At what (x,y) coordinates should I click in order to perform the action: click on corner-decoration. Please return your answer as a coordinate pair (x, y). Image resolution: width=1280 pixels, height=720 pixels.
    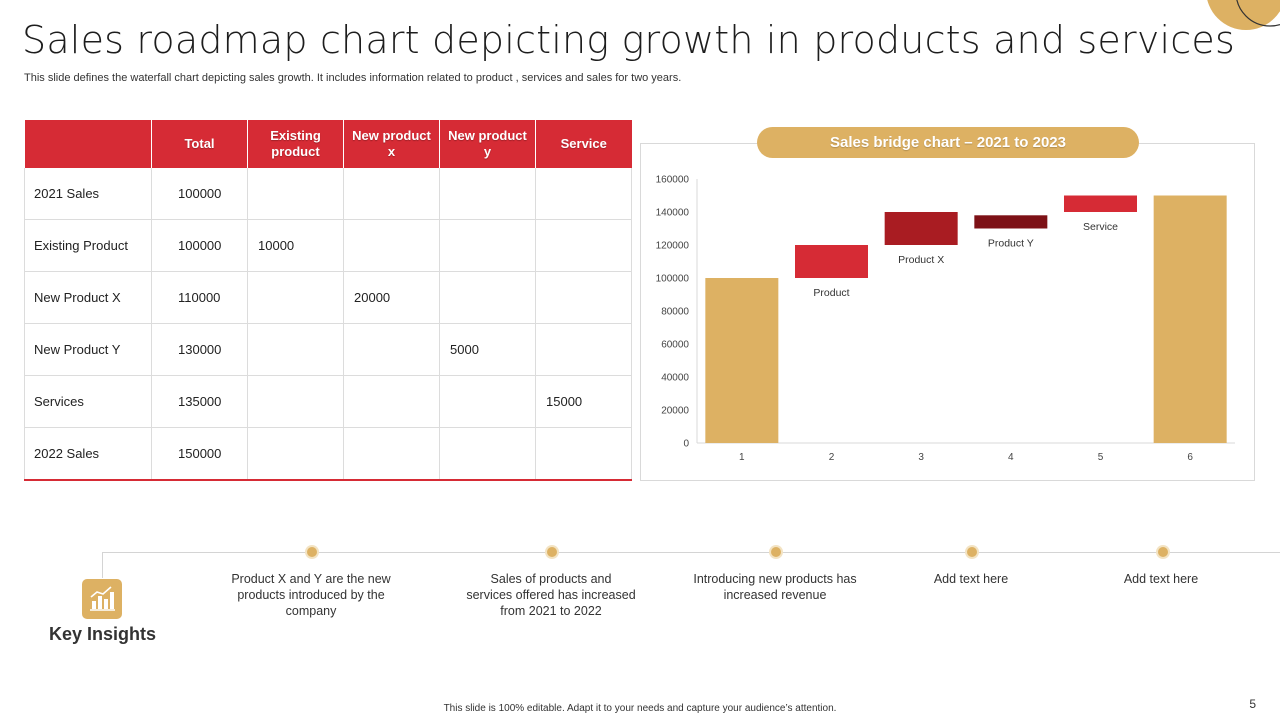
    Looking at the image, I should click on (1243, 15).